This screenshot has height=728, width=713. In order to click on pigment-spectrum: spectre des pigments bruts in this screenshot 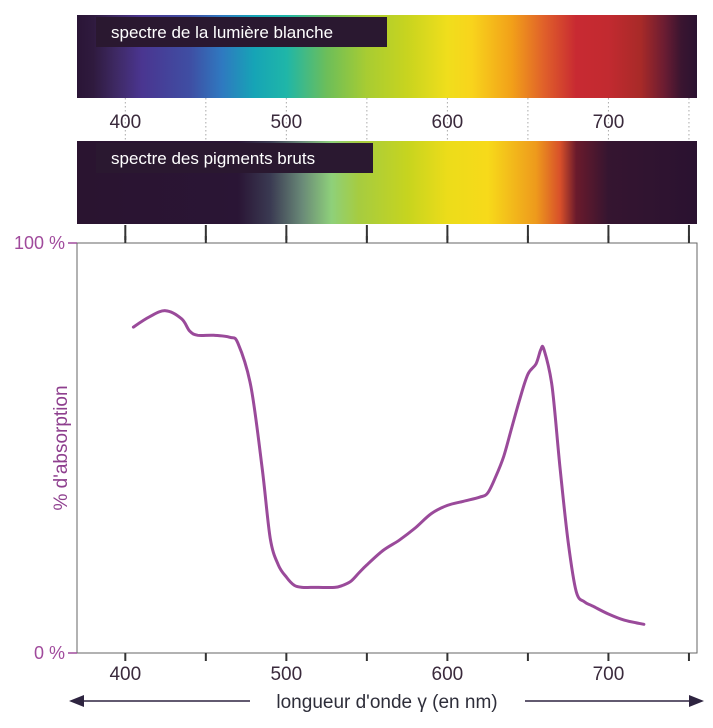, I will do `click(387, 182)`.